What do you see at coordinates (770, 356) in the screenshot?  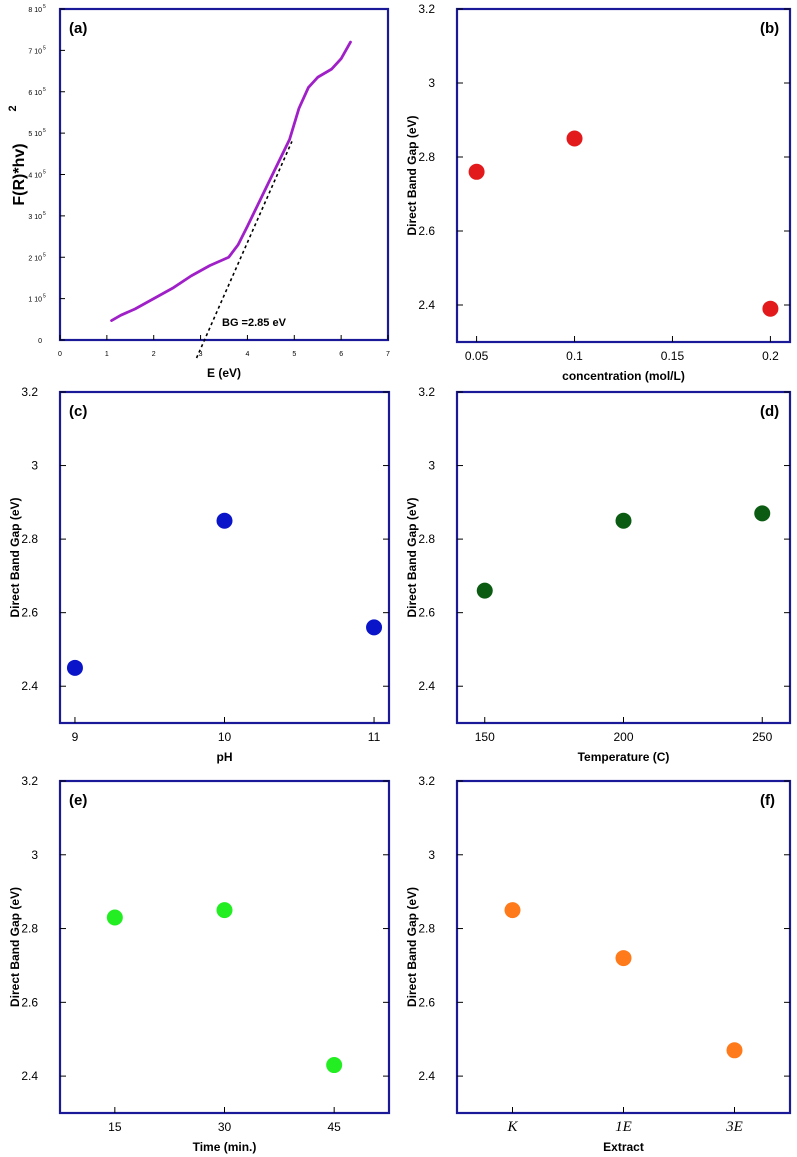 I see `x-tick-label: 0.2` at bounding box center [770, 356].